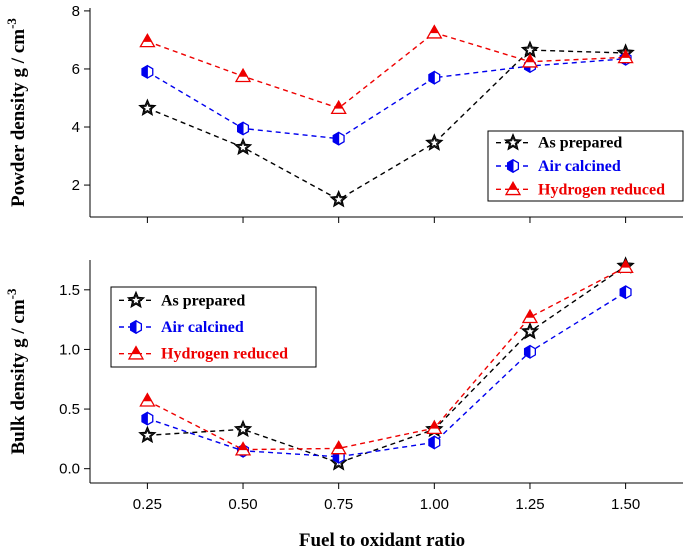  I want to click on y-axis-label: Bulk density g / cm-3, so click(16, 371).